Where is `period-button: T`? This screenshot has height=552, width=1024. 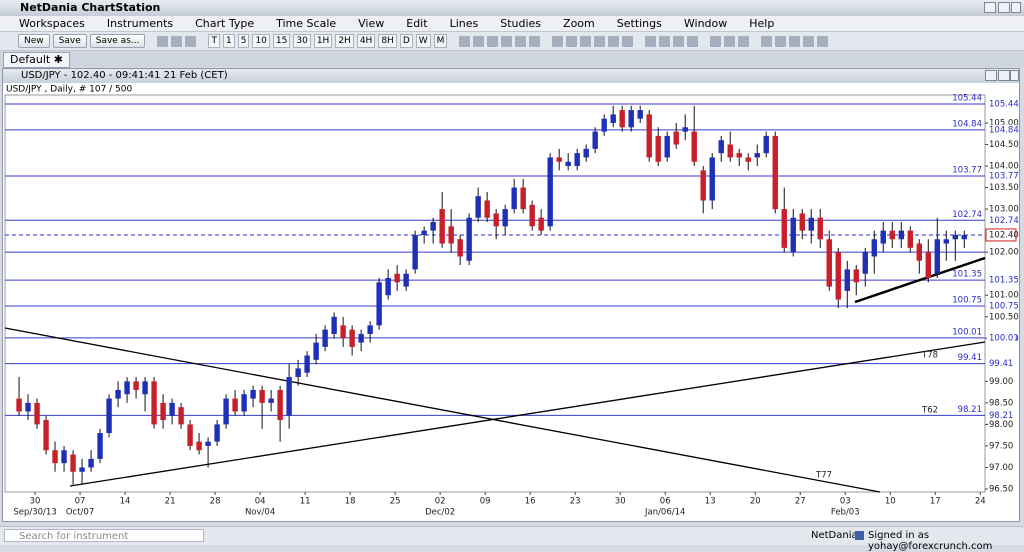
period-button: T is located at coordinates (214, 41).